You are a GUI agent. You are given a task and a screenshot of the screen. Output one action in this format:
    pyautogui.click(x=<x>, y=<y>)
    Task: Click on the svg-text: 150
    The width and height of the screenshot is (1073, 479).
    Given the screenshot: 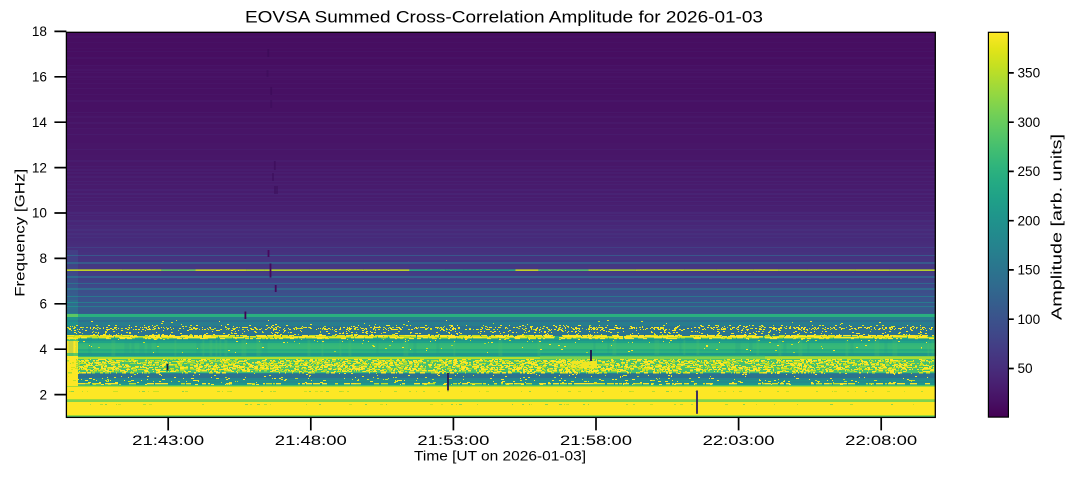 What is the action you would take?
    pyautogui.click(x=1029, y=270)
    